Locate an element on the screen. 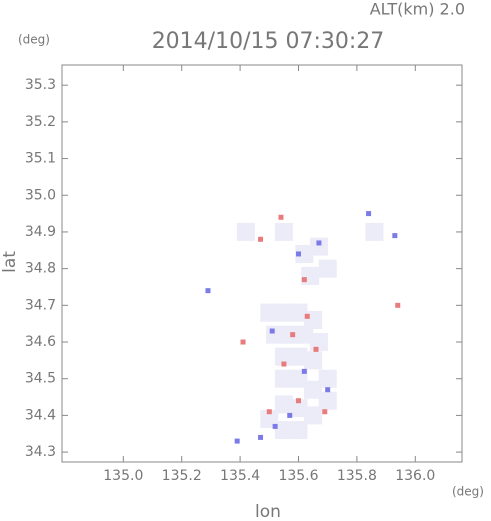 The height and width of the screenshot is (521, 491). y-tick-label: 35.2 is located at coordinates (40, 122).